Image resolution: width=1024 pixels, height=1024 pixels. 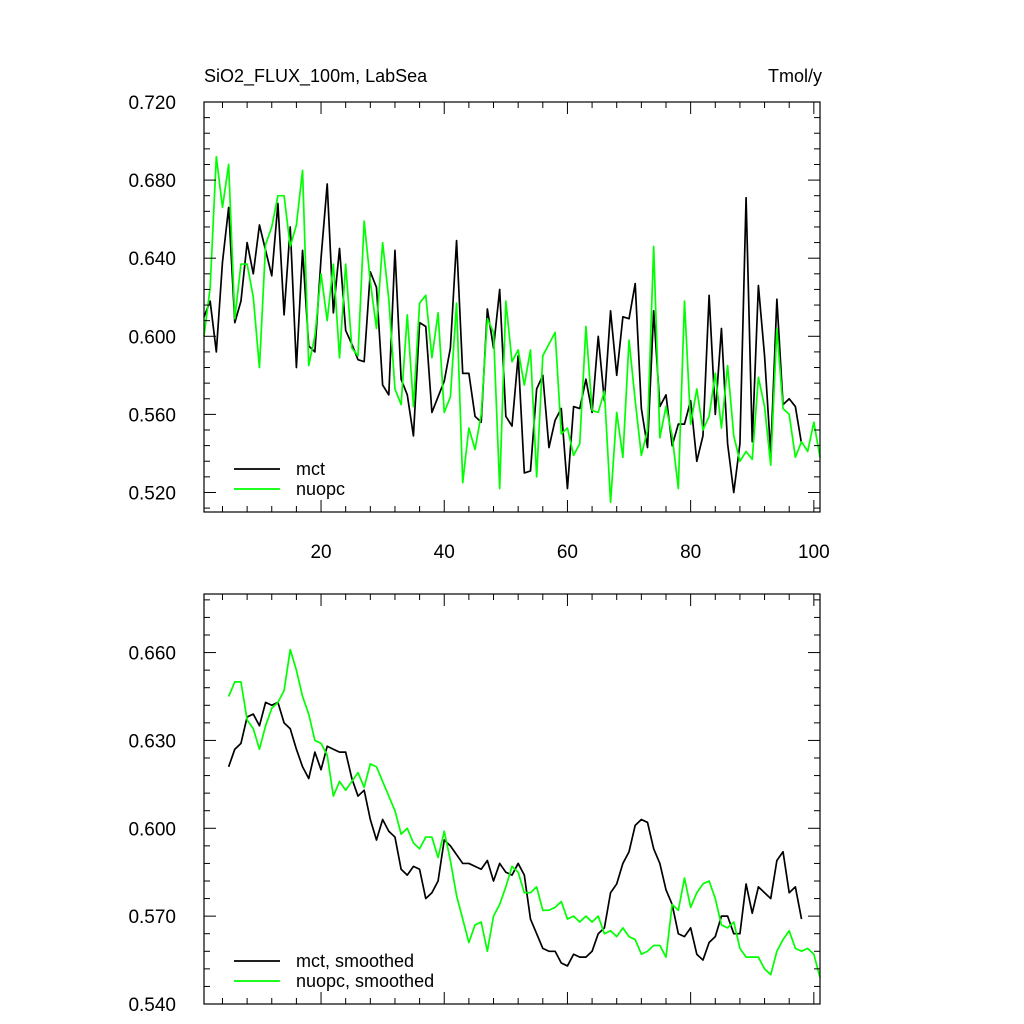 I want to click on y-tick-label: 0.570, so click(x=152, y=917).